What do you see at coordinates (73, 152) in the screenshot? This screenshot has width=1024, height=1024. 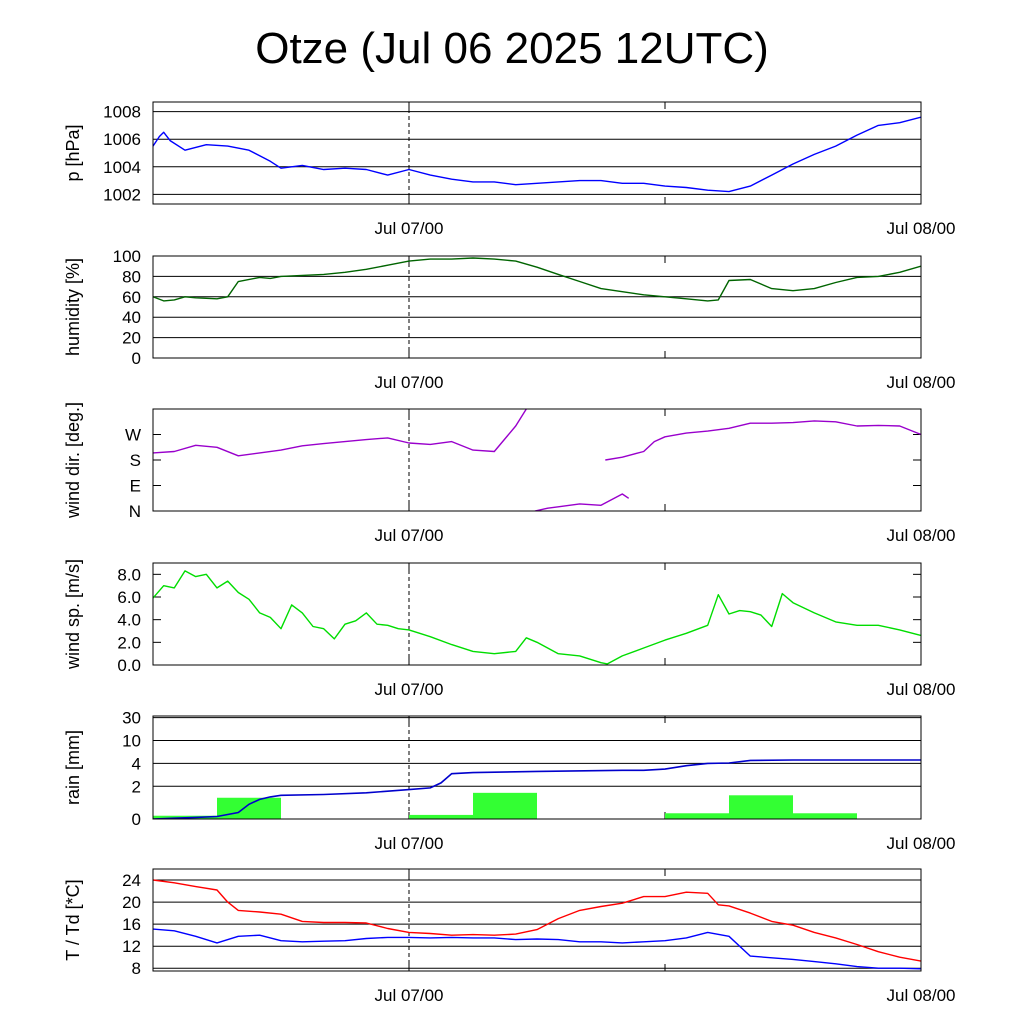 I see `y-axis-label: p [hPa]` at bounding box center [73, 152].